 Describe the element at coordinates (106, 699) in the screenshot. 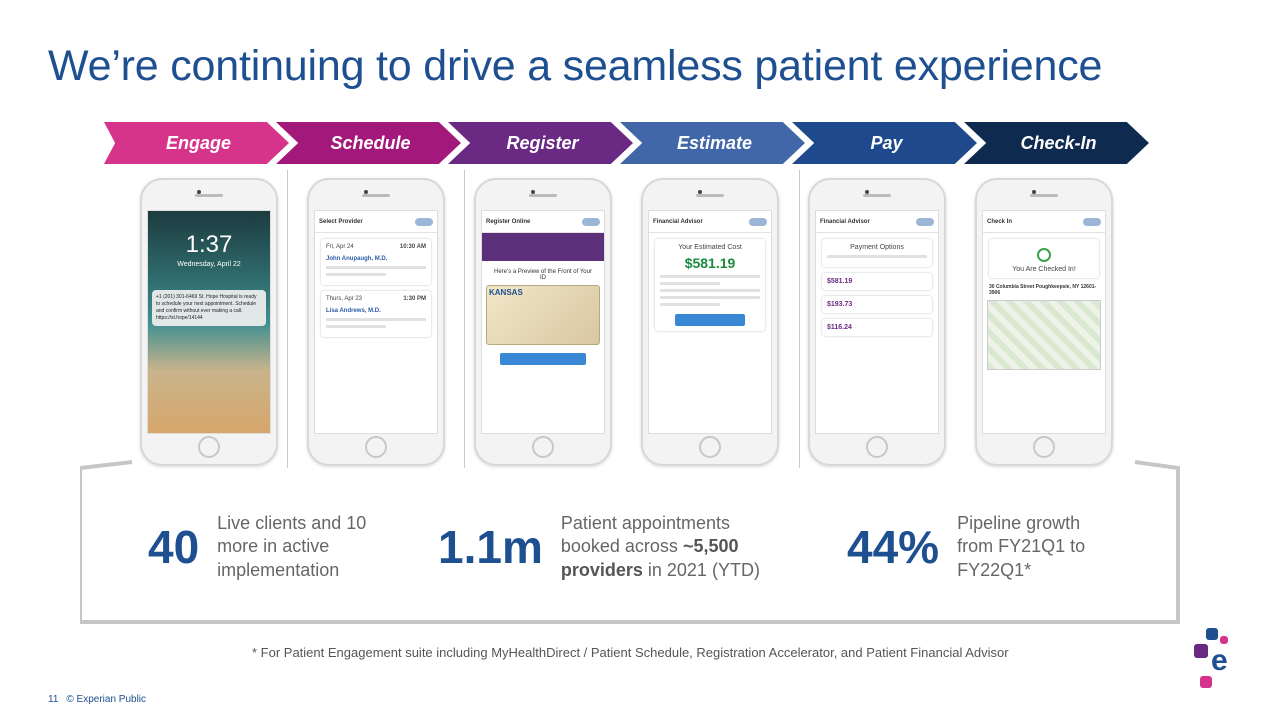

I see `classification-label: © Experian Public` at that location.